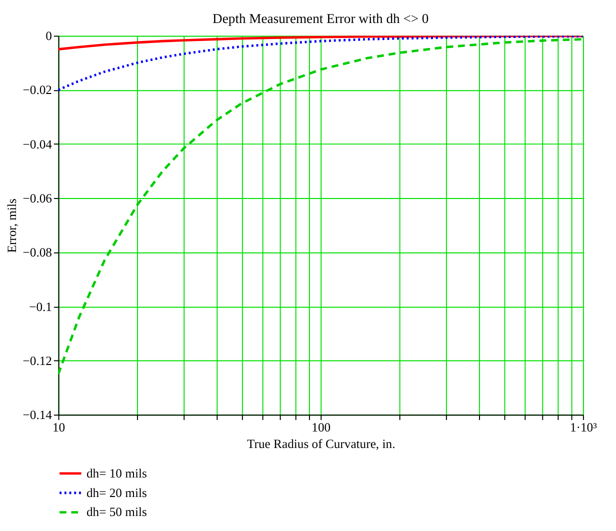 The height and width of the screenshot is (531, 616). What do you see at coordinates (321, 427) in the screenshot?
I see `x-tick-label: 100` at bounding box center [321, 427].